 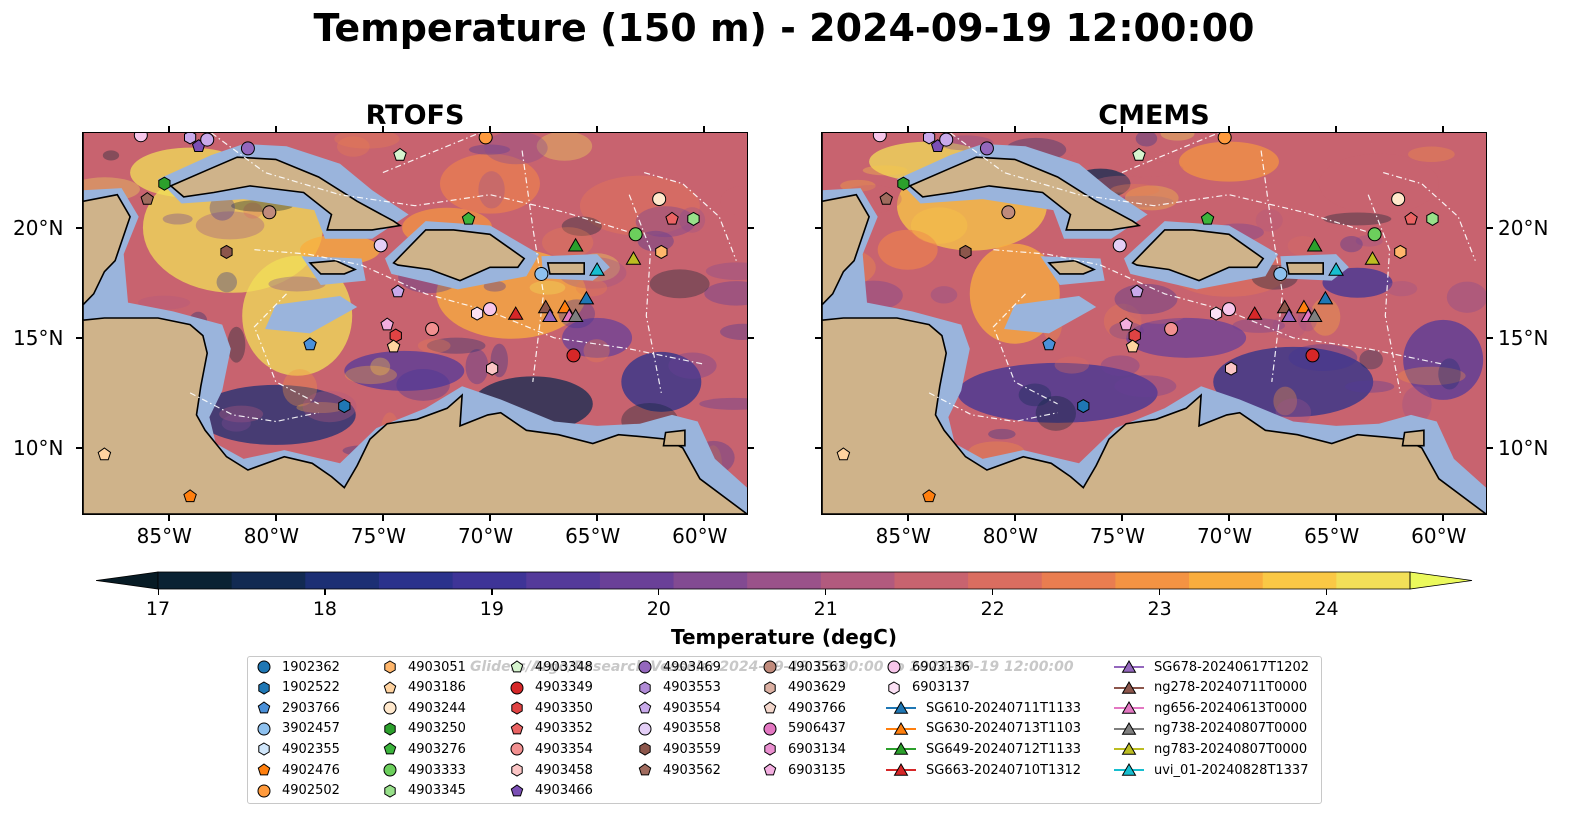 I want to click on legend-item: 6903136, so click(x=928, y=667).